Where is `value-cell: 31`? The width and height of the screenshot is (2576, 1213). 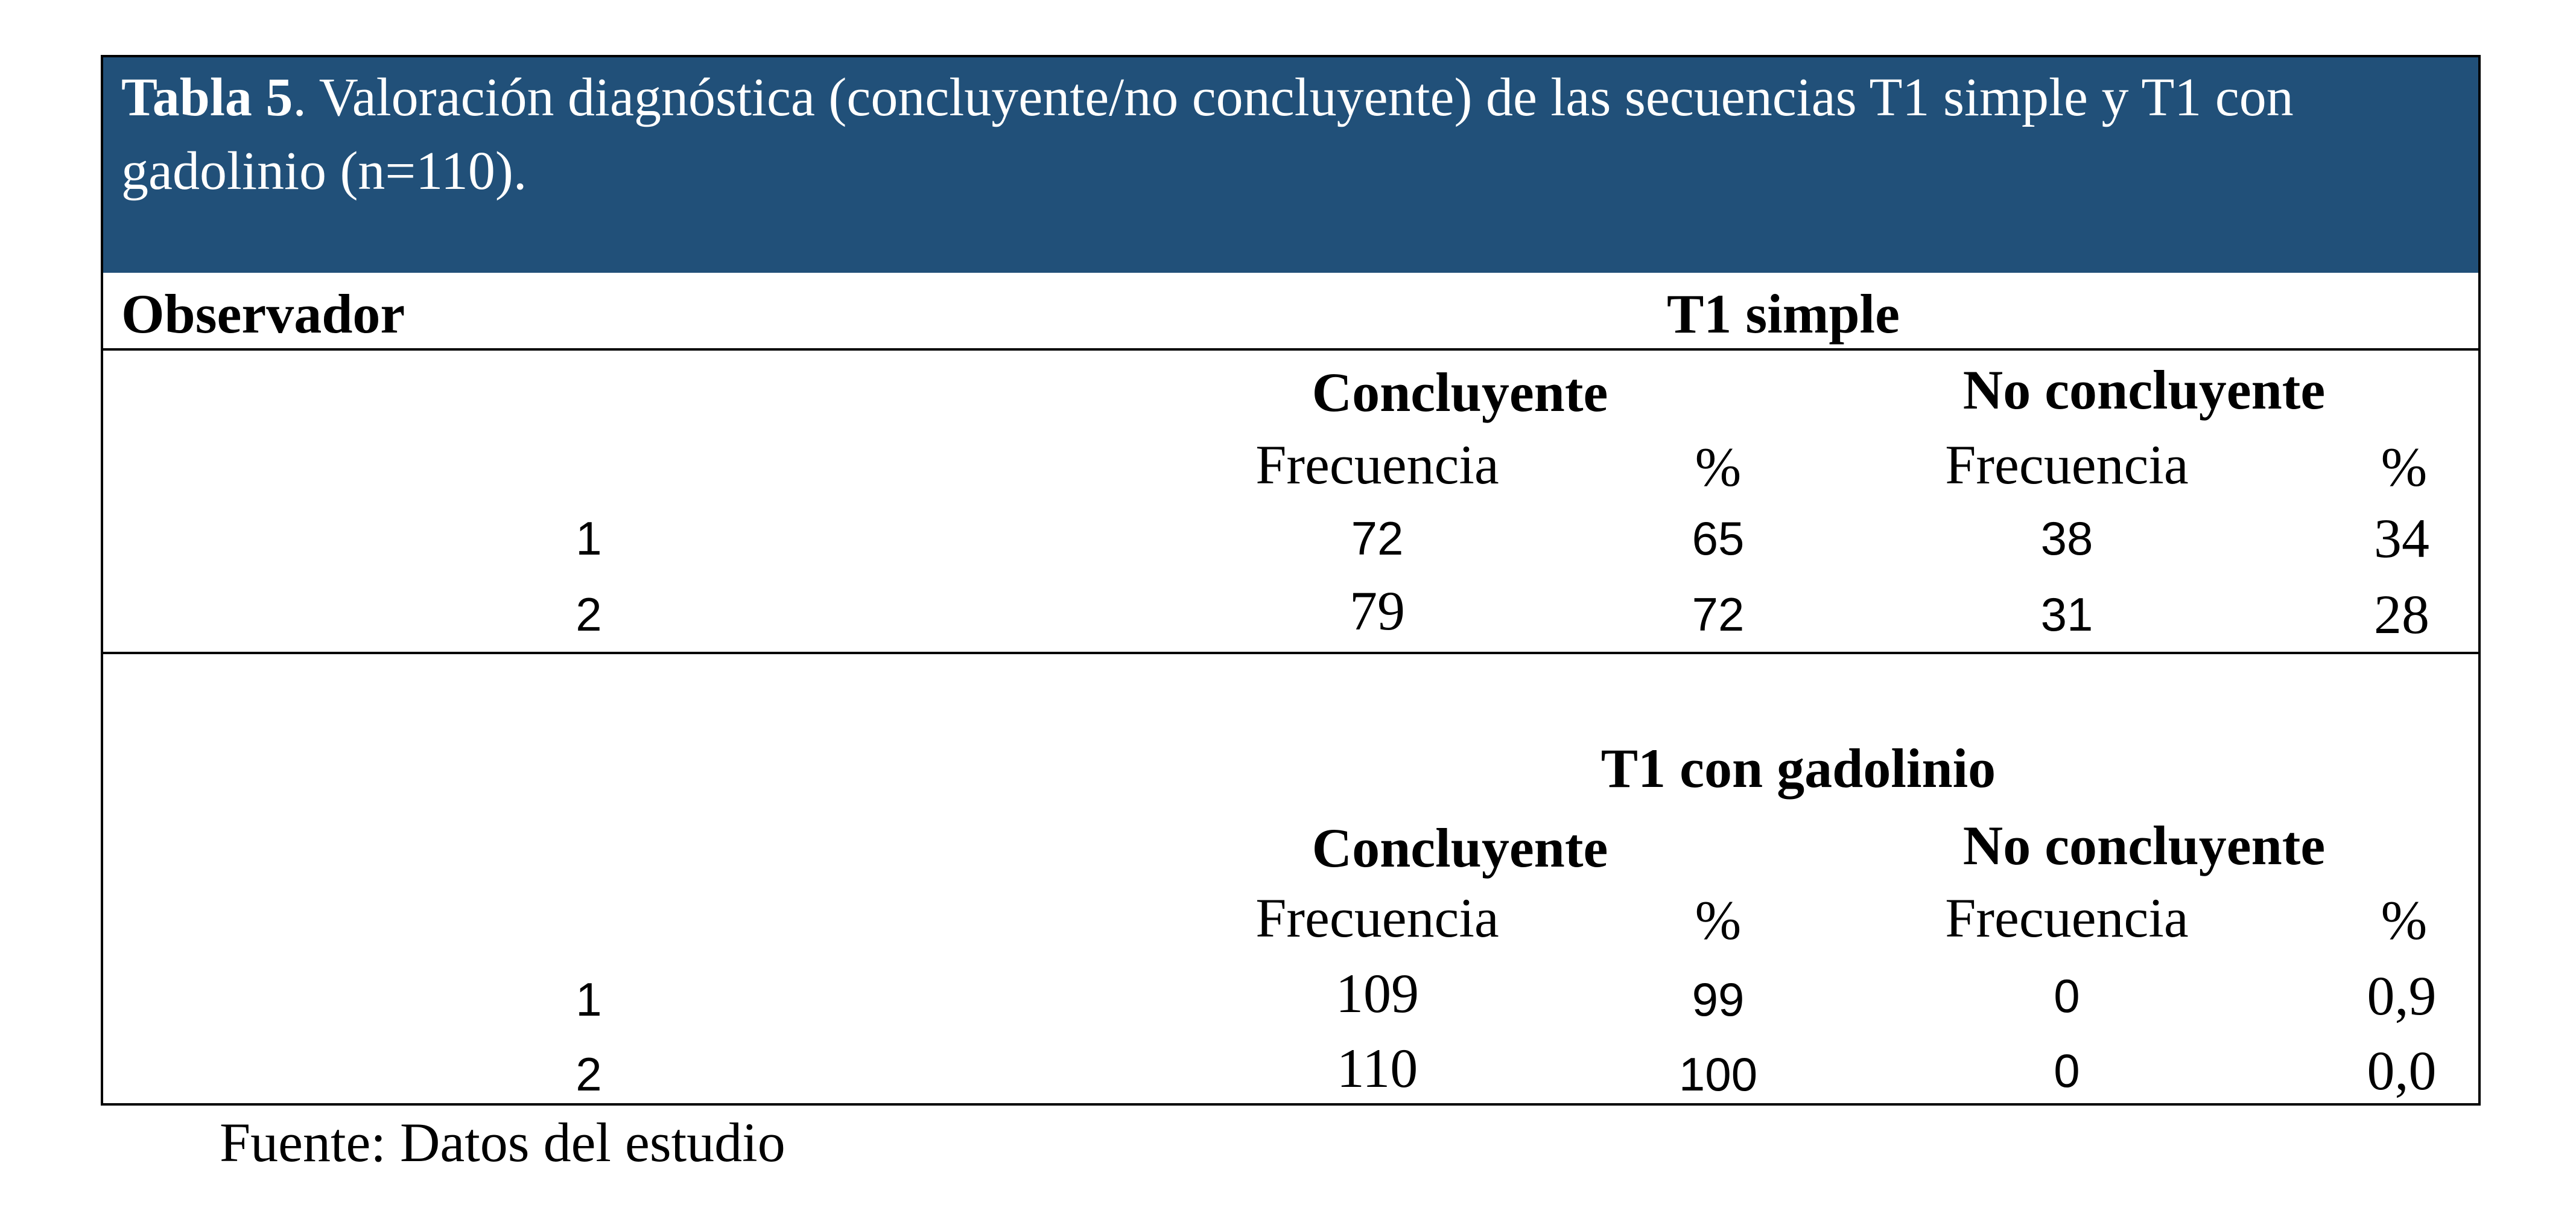 value-cell: 31 is located at coordinates (2066, 614).